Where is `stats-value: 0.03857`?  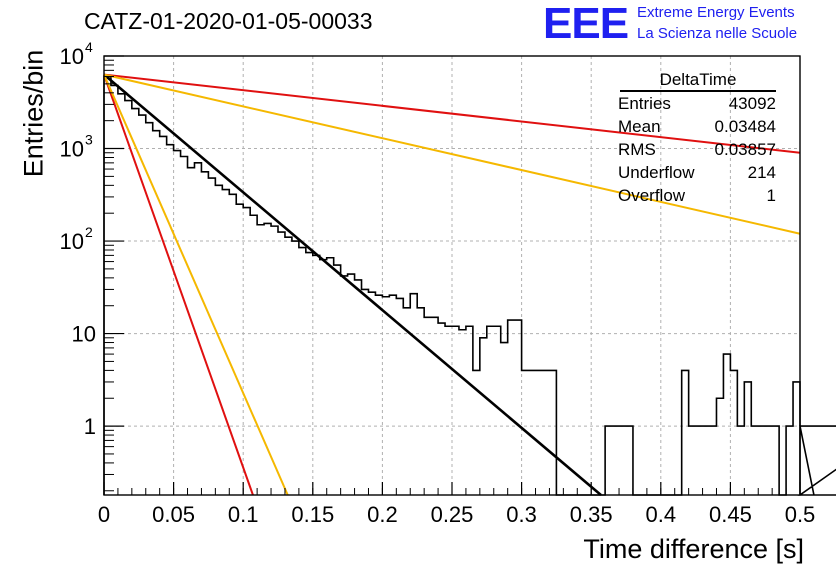
stats-value: 0.03857 is located at coordinates (745, 149).